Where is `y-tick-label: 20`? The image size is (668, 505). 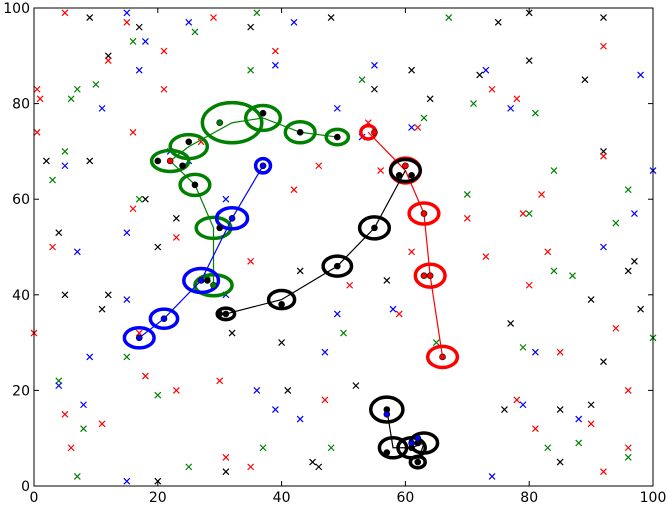
y-tick-label: 20 is located at coordinates (21, 391).